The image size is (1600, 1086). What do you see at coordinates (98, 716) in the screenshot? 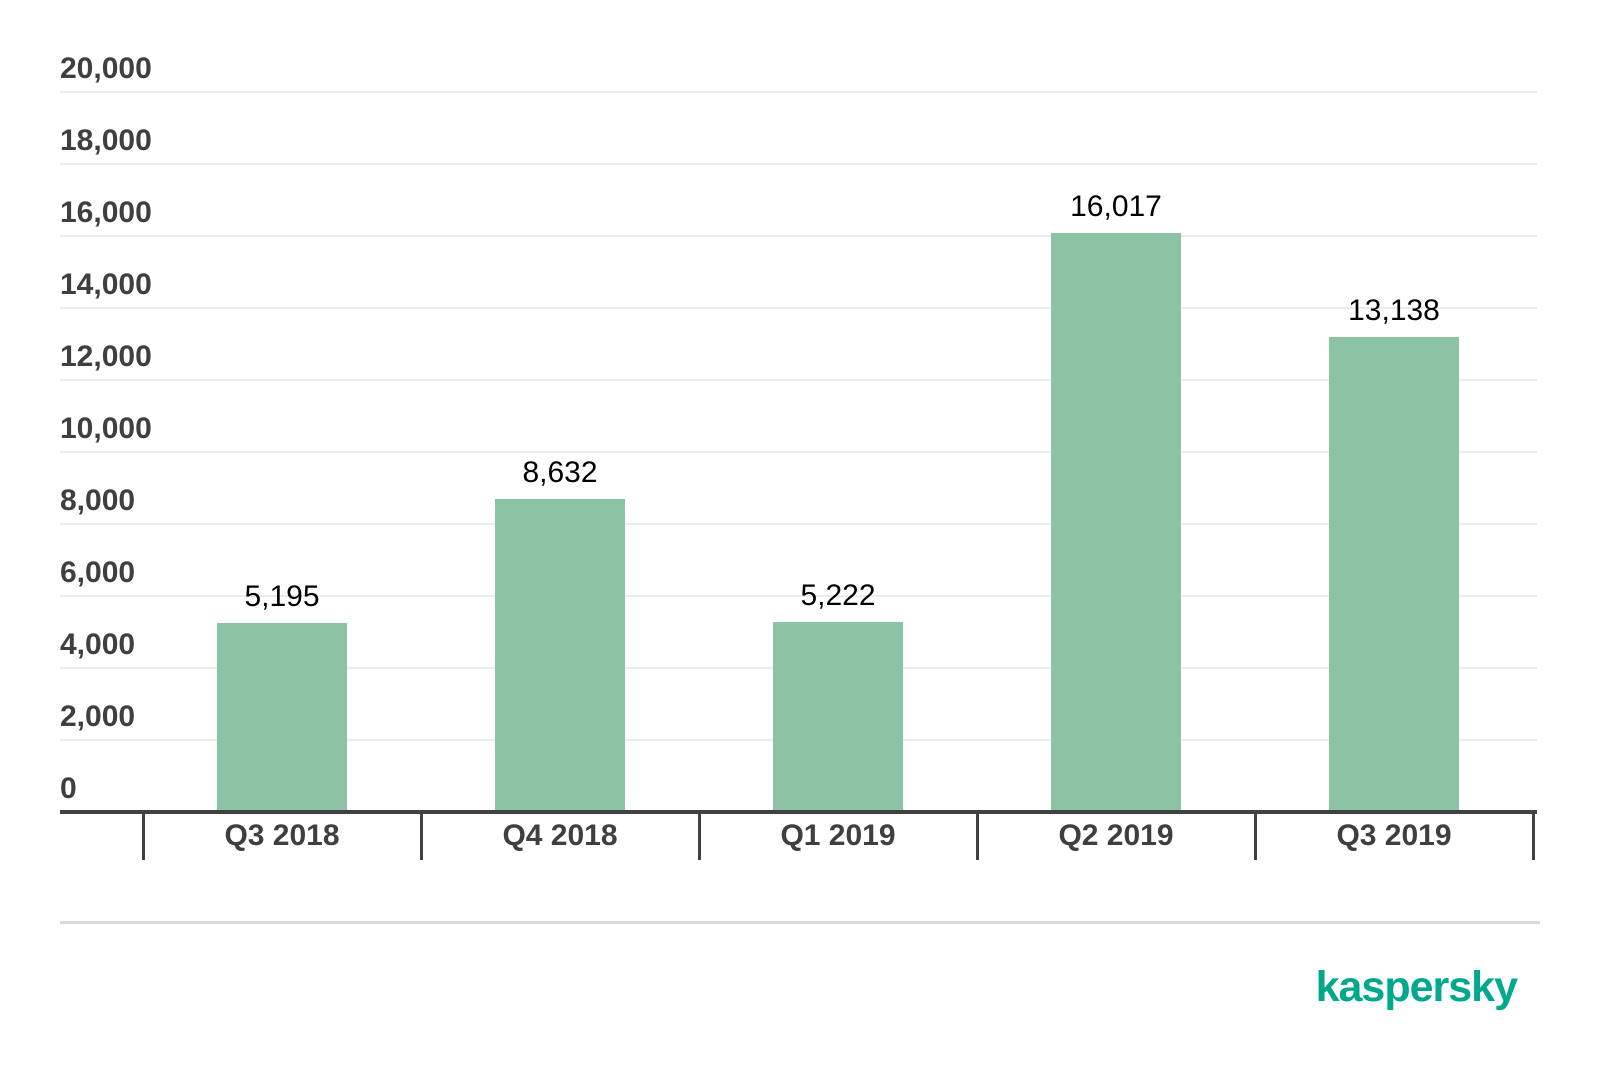
I see `y-axis-tick-label: 2,000` at bounding box center [98, 716].